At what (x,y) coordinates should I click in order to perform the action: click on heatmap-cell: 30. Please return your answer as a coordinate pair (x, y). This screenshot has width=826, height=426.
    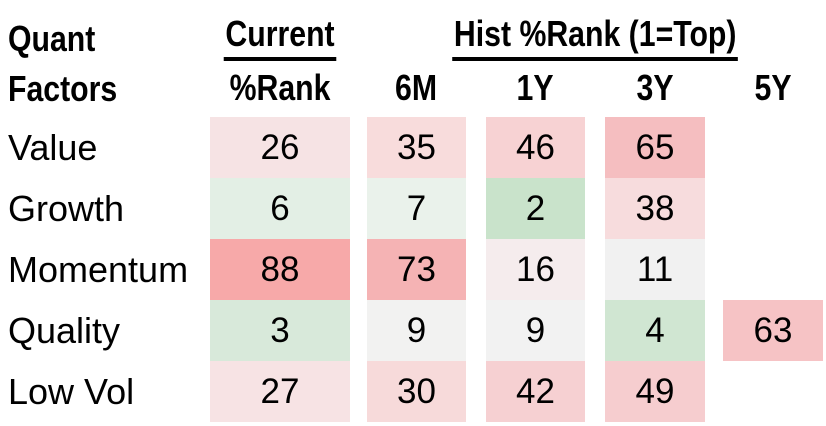
    Looking at the image, I should click on (416, 391).